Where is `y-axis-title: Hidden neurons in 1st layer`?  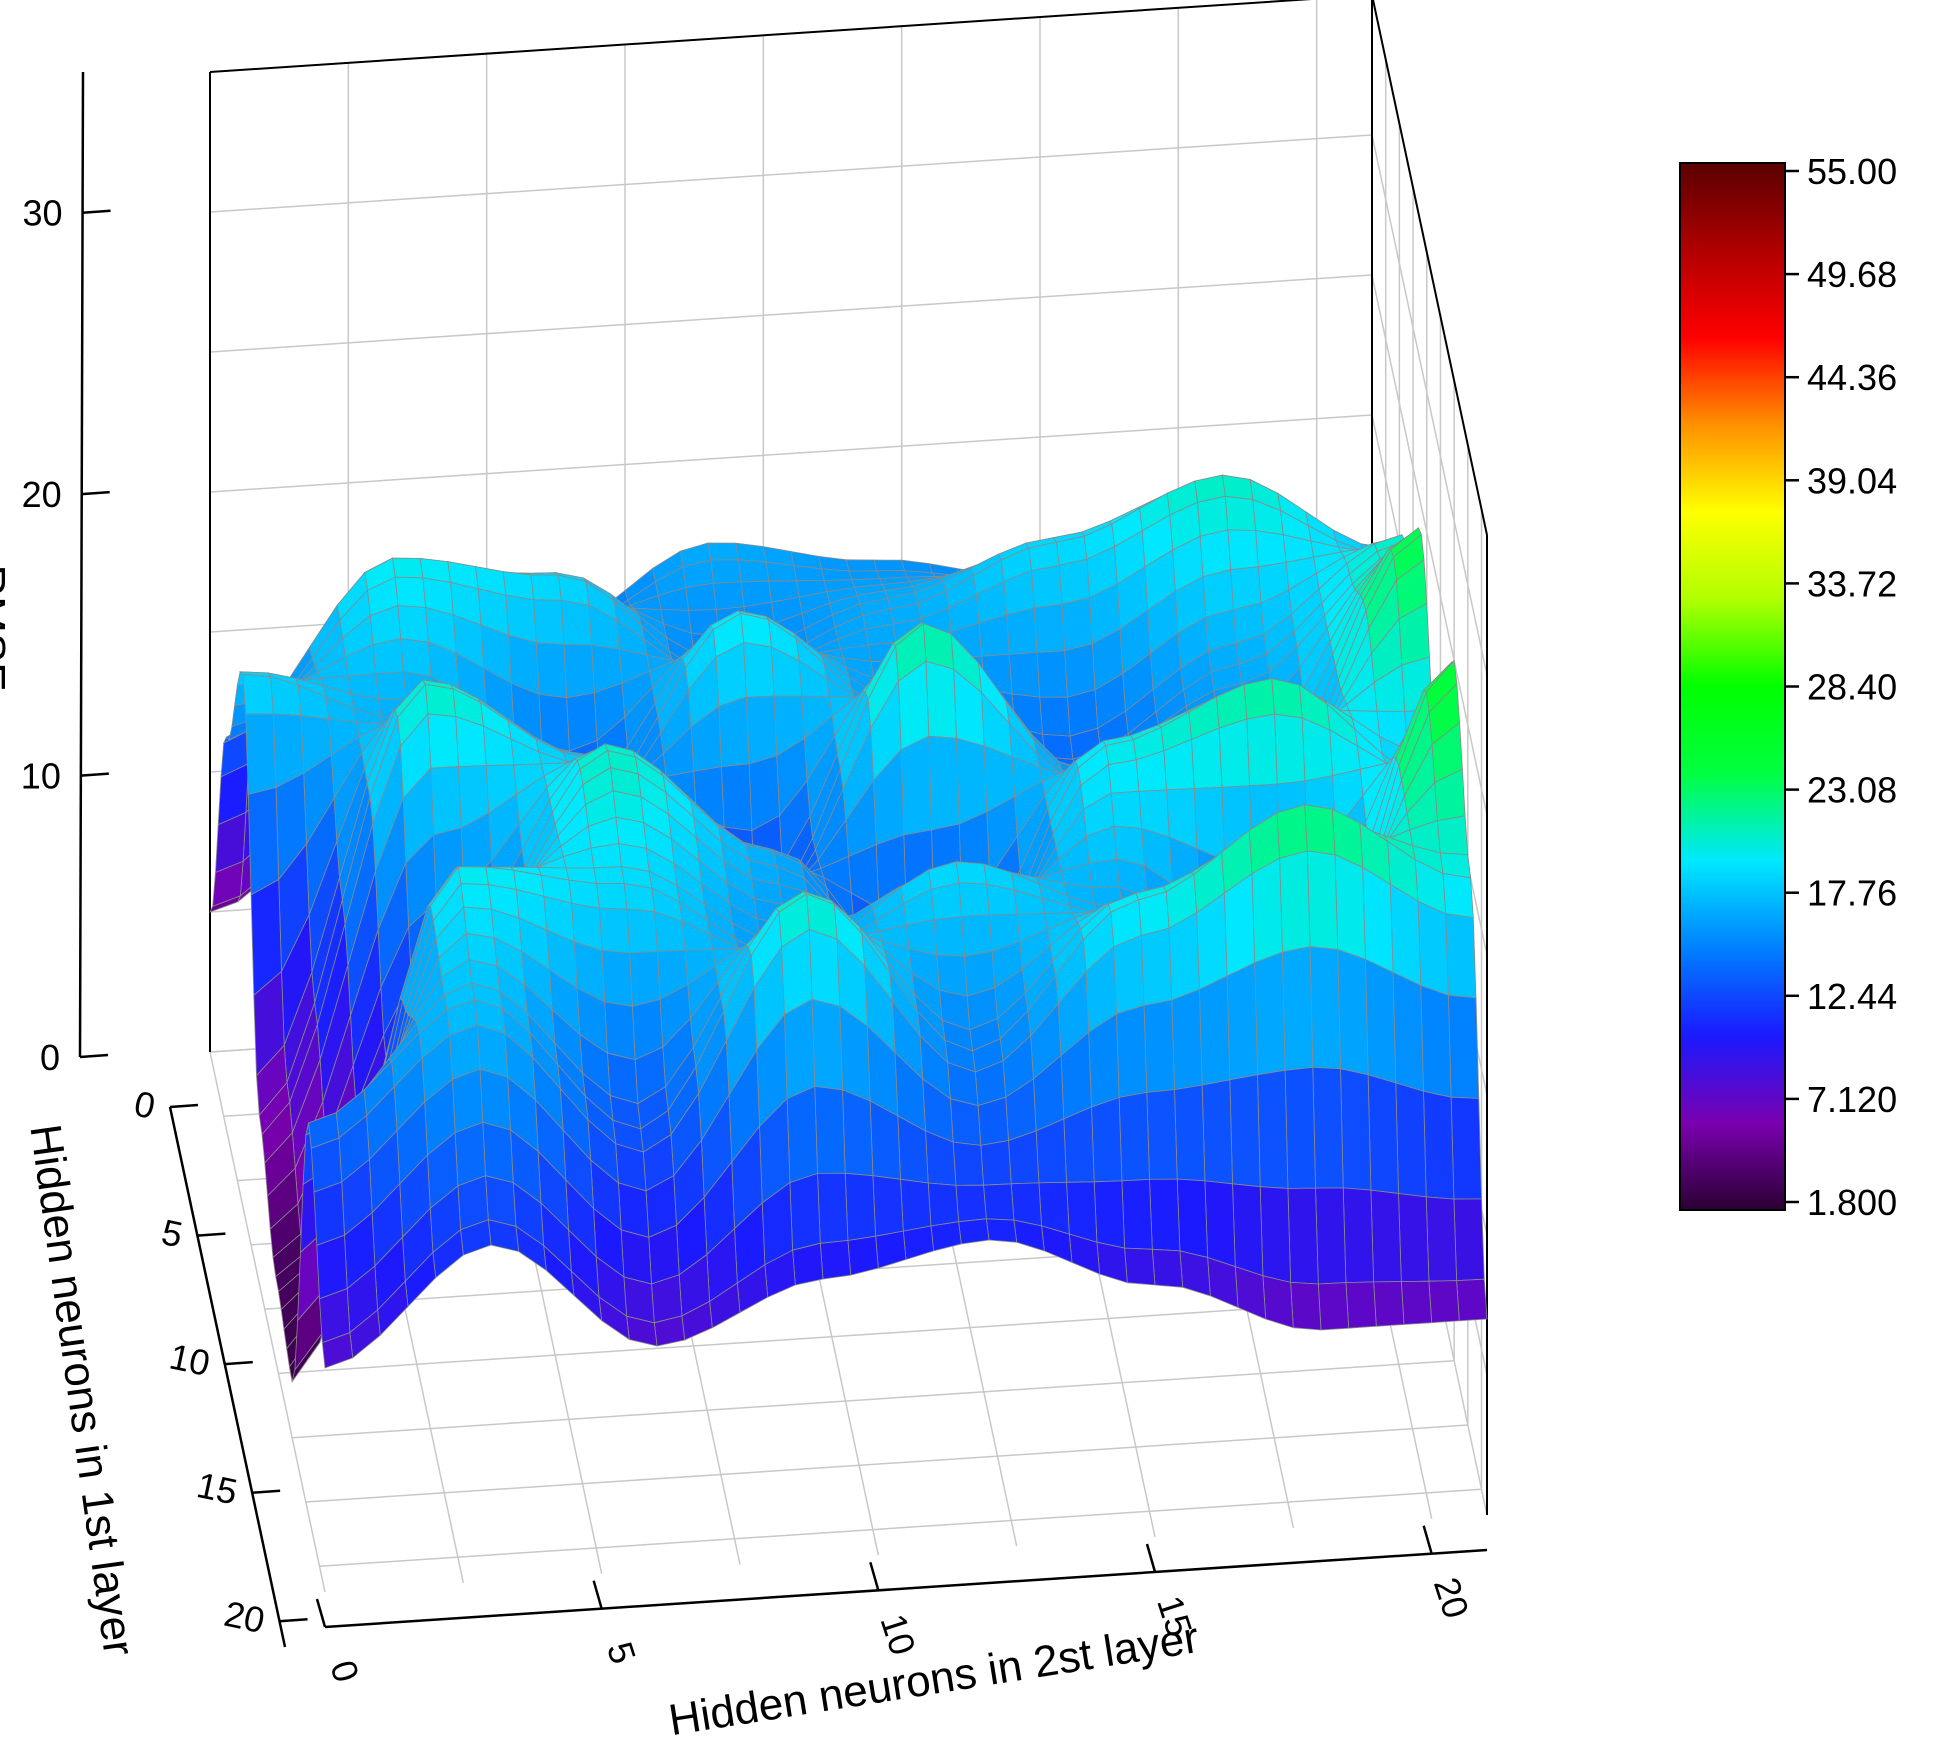
y-axis-title: Hidden neurons in 1st layer is located at coordinates (81, 1389).